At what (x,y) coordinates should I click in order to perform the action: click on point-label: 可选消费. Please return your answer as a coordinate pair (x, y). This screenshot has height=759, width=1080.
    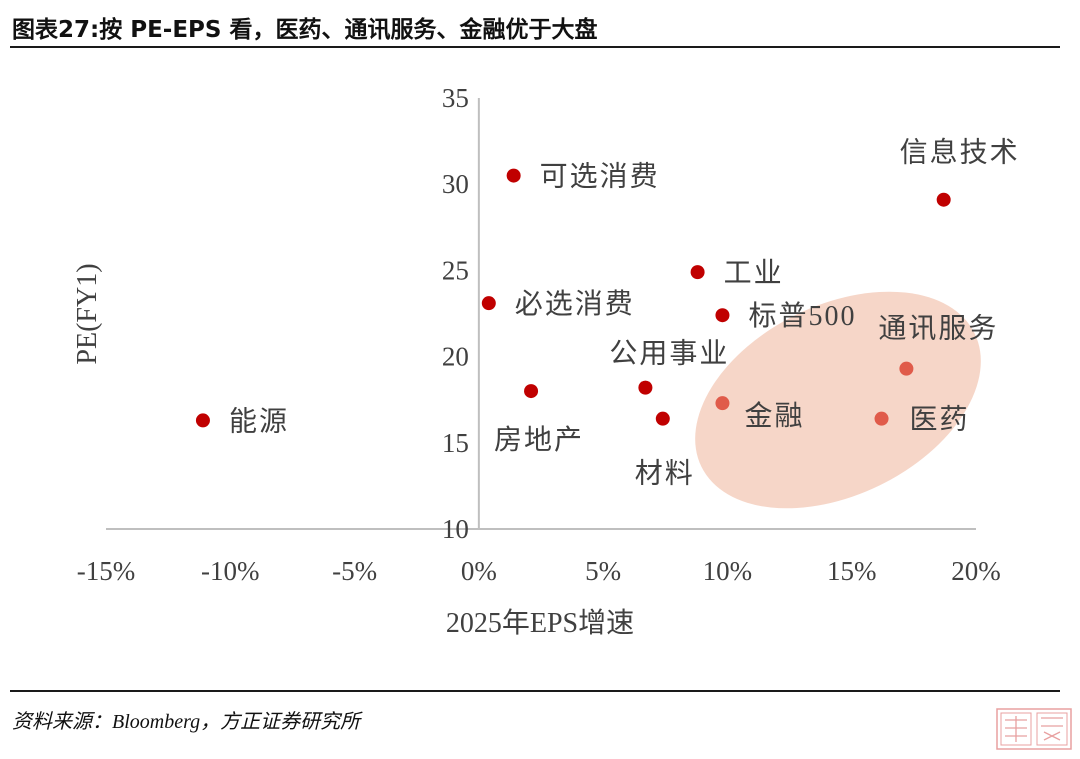
    Looking at the image, I should click on (600, 177).